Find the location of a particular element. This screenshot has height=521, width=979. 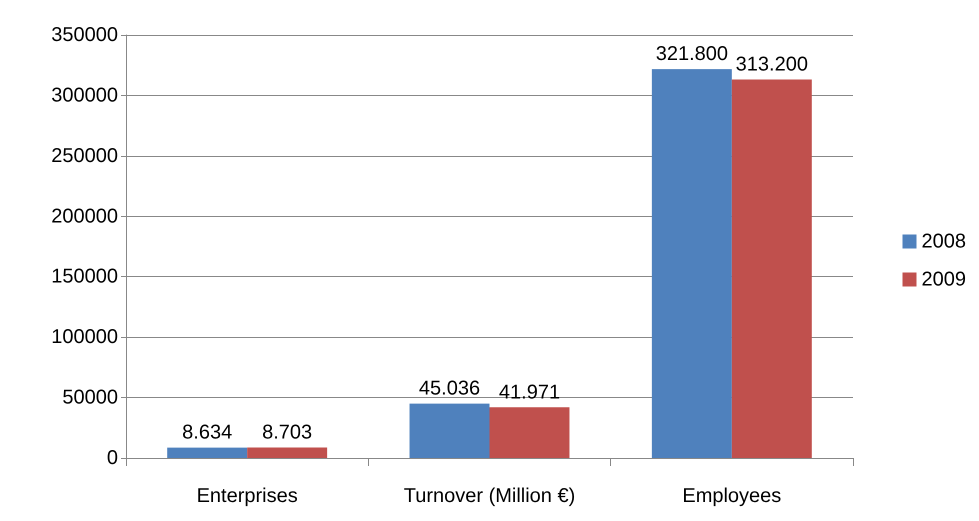

y-tick-label: 200000 is located at coordinates (84, 216).